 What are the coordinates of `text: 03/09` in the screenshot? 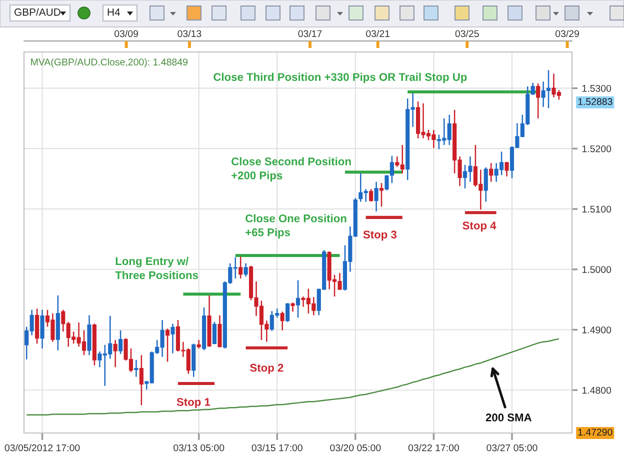 It's located at (126, 34).